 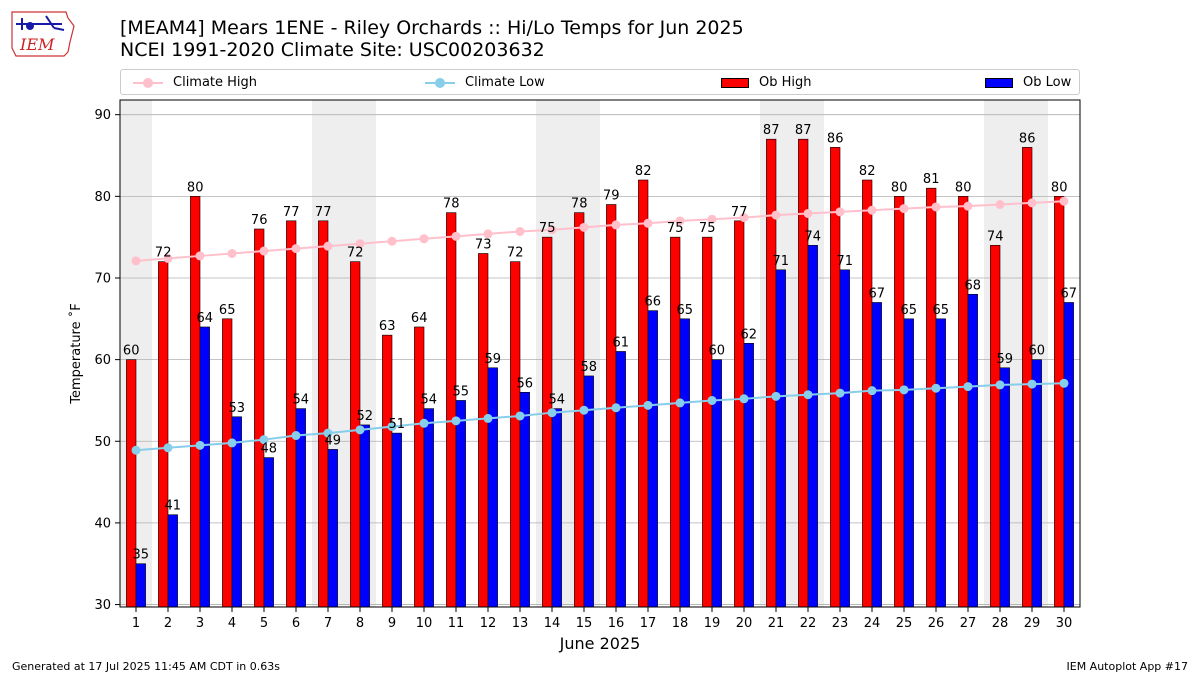 I want to click on x-tick-label: 17, so click(x=648, y=623).